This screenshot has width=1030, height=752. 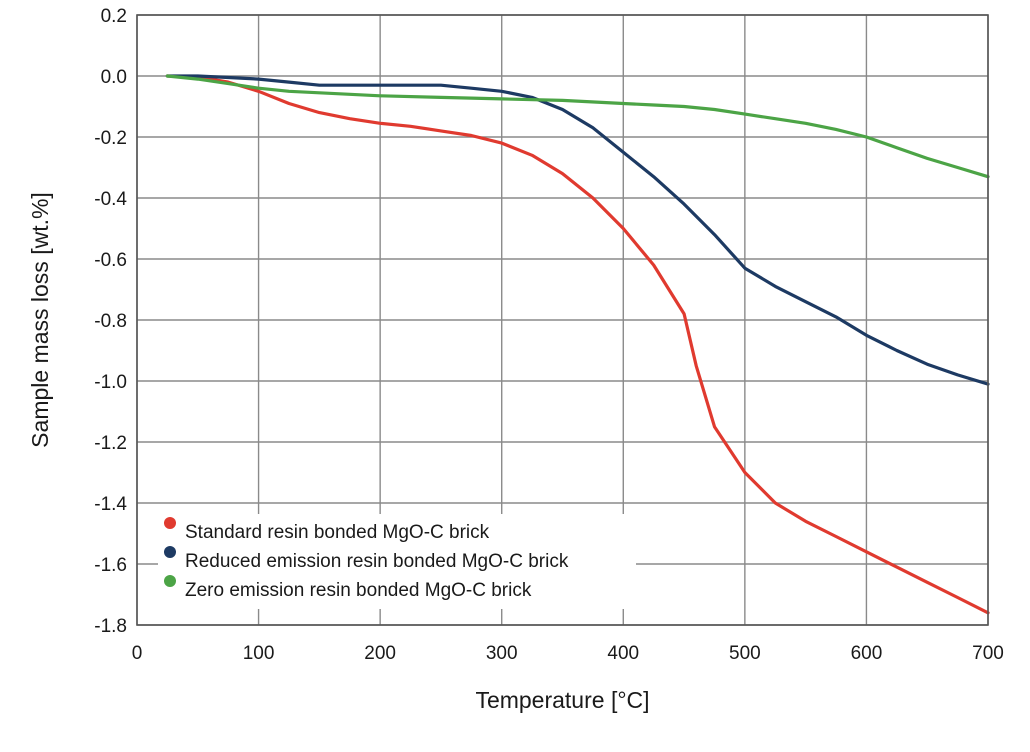 I want to click on y-tick-label: -0.8, so click(x=110, y=321).